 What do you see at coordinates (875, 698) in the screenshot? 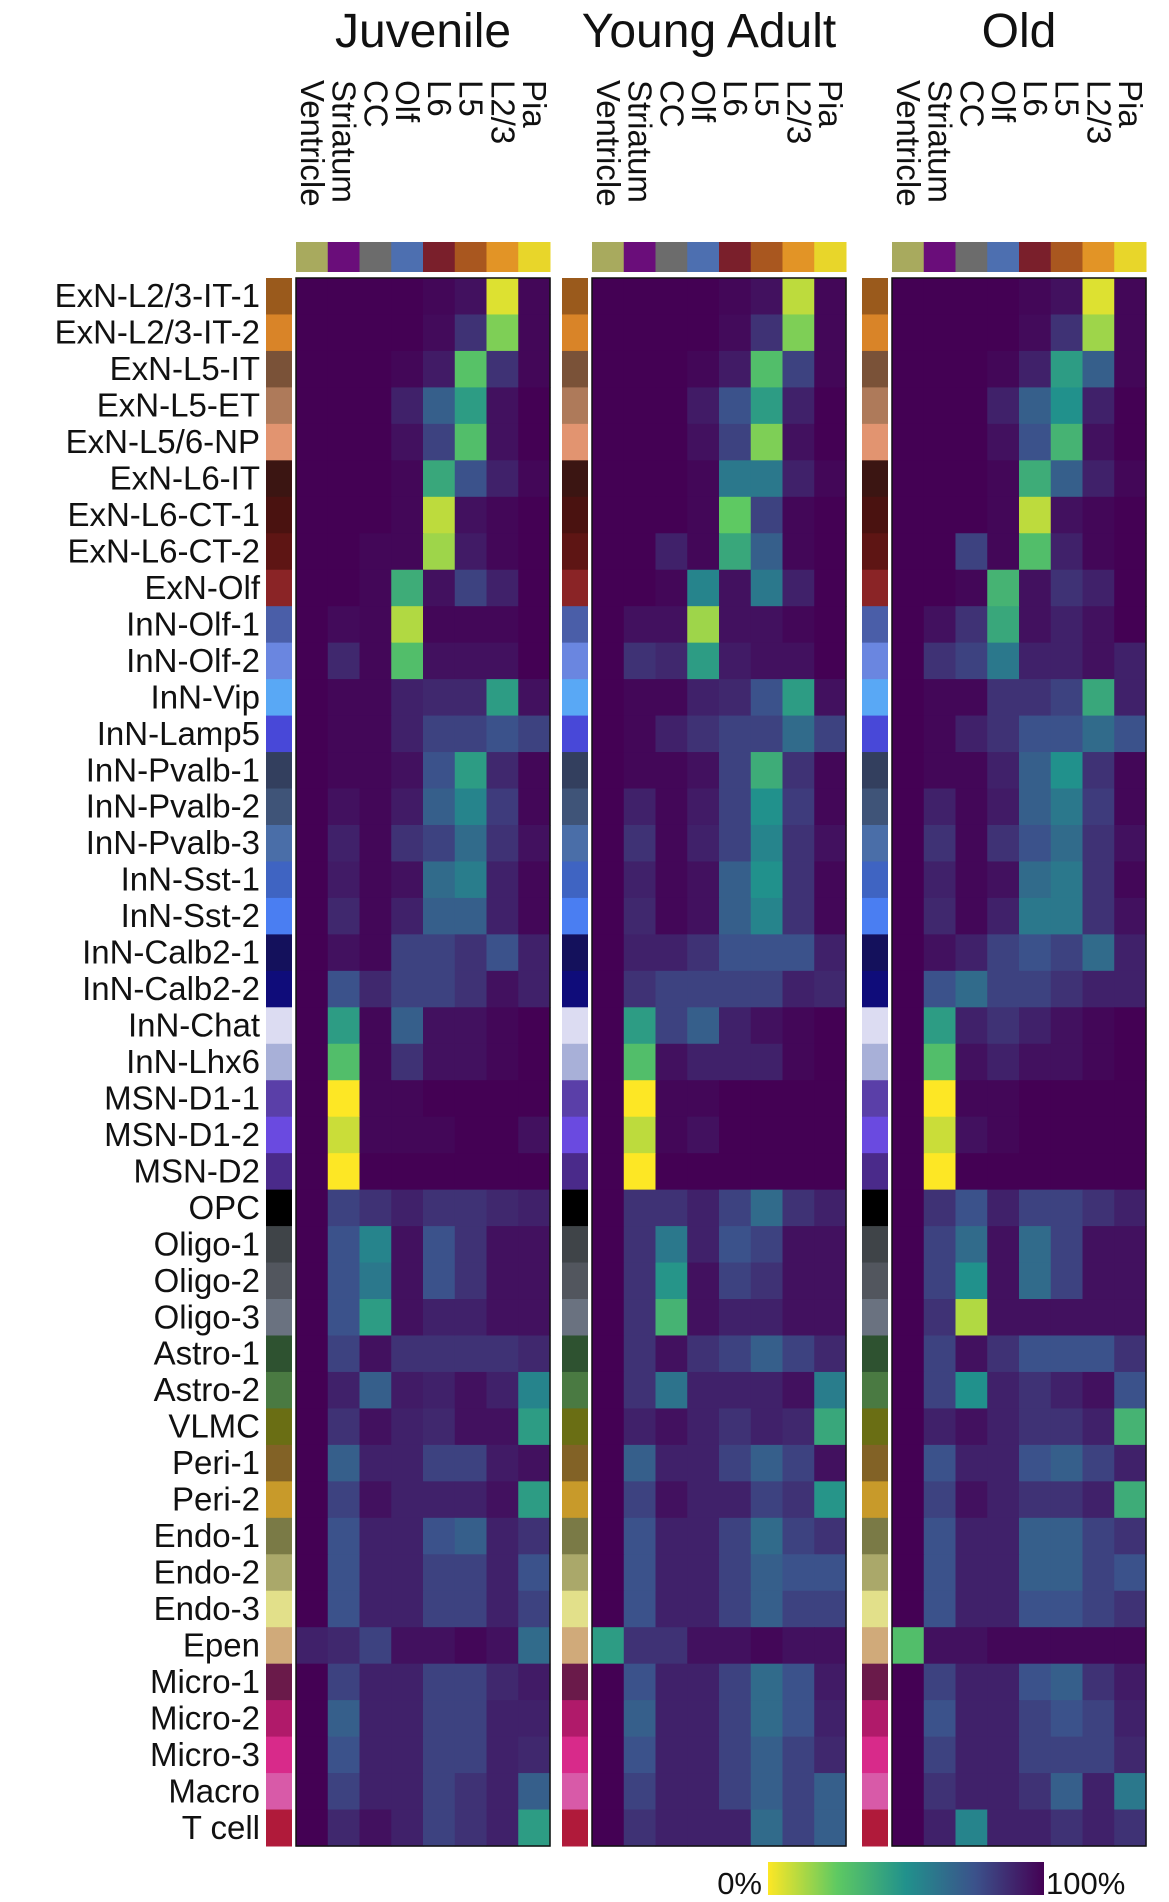
I see `row-color-inn-vip` at bounding box center [875, 698].